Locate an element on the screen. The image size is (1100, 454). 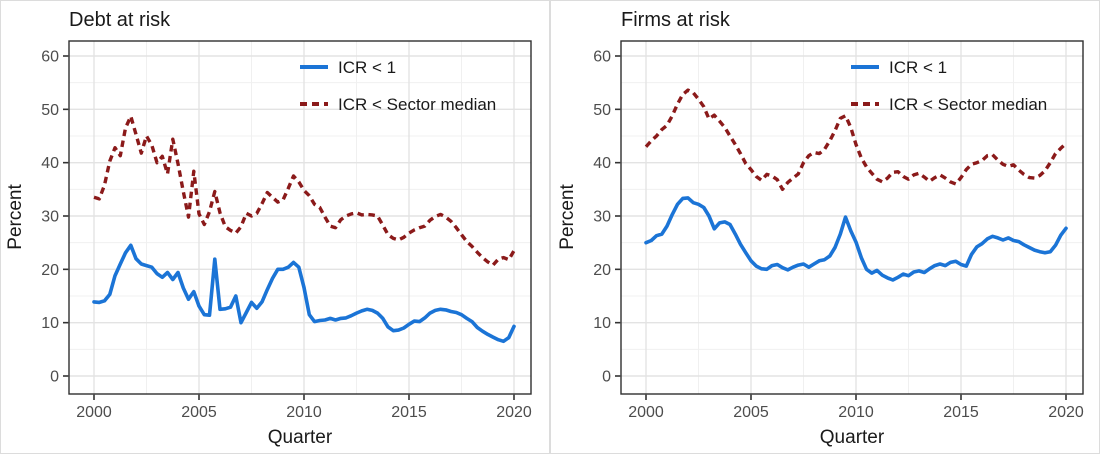
panel-title: Debt at risk is located at coordinates (120, 20).